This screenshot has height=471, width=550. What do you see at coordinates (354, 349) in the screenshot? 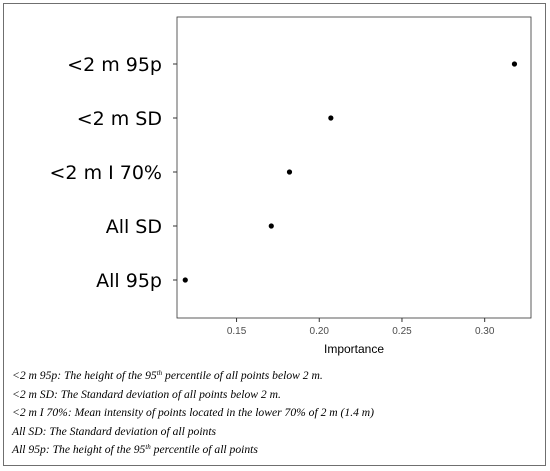
I see `x-axis-title: Importance` at bounding box center [354, 349].